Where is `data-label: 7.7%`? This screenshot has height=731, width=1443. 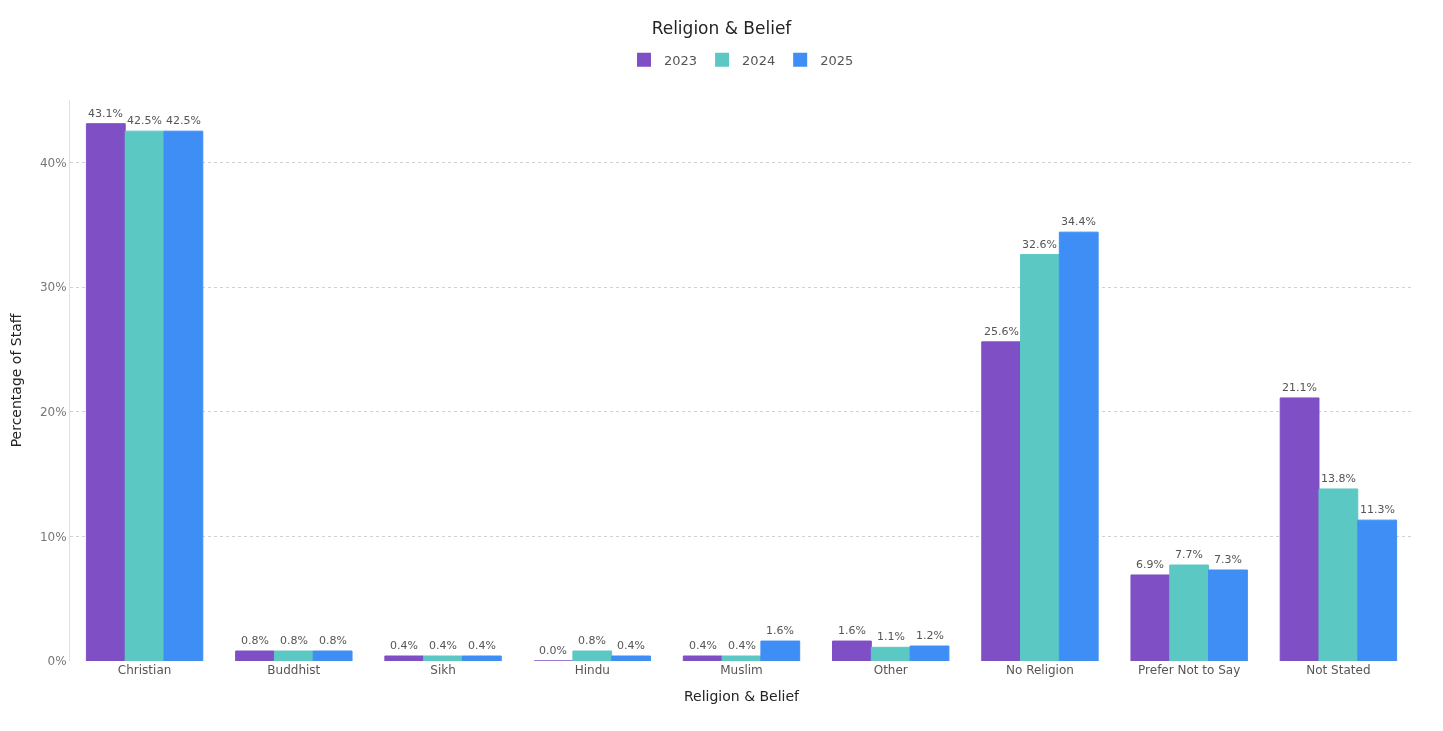 data-label: 7.7% is located at coordinates (1189, 554).